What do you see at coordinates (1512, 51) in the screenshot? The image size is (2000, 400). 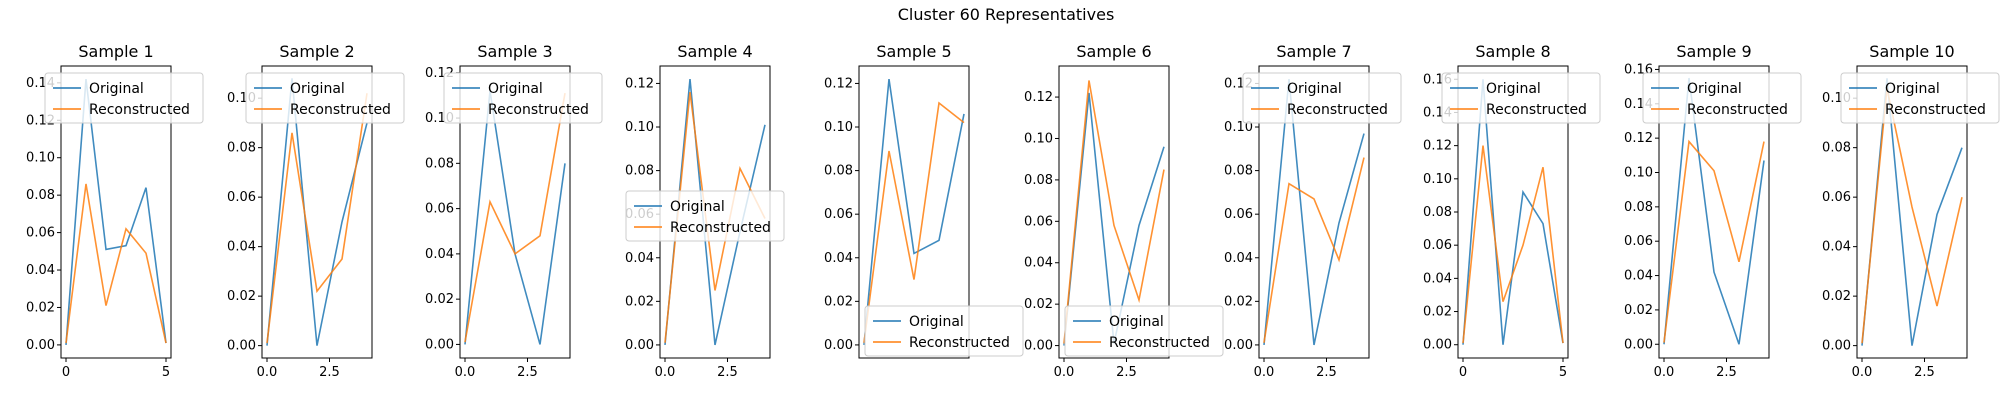 I see `subplot-title: Sample 8` at bounding box center [1512, 51].